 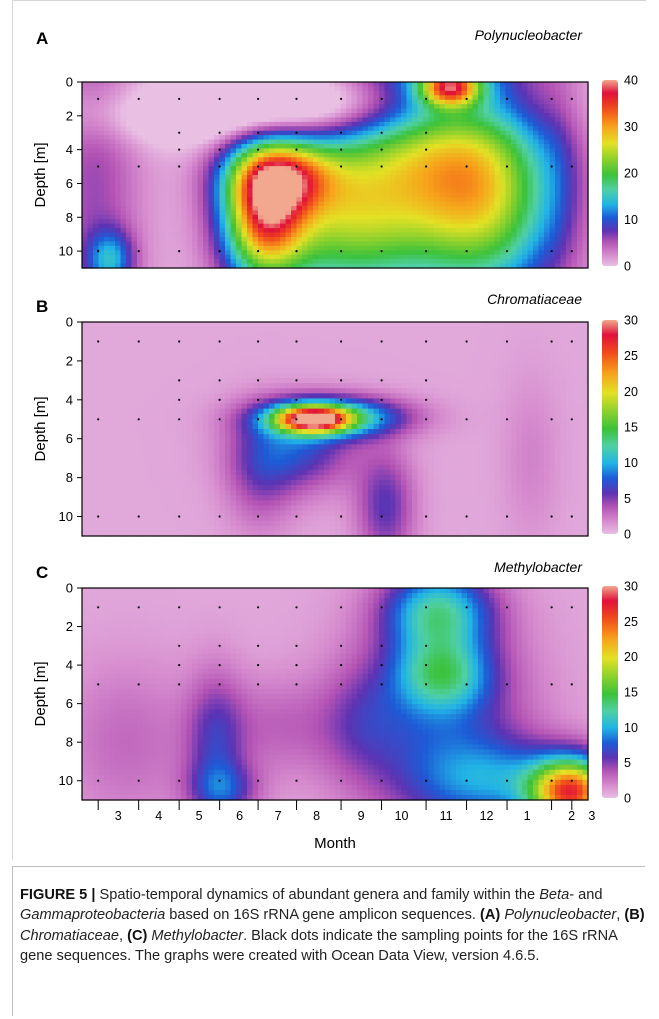 What do you see at coordinates (69, 935) in the screenshot?
I see `caption-b-name: Chromatiaceae` at bounding box center [69, 935].